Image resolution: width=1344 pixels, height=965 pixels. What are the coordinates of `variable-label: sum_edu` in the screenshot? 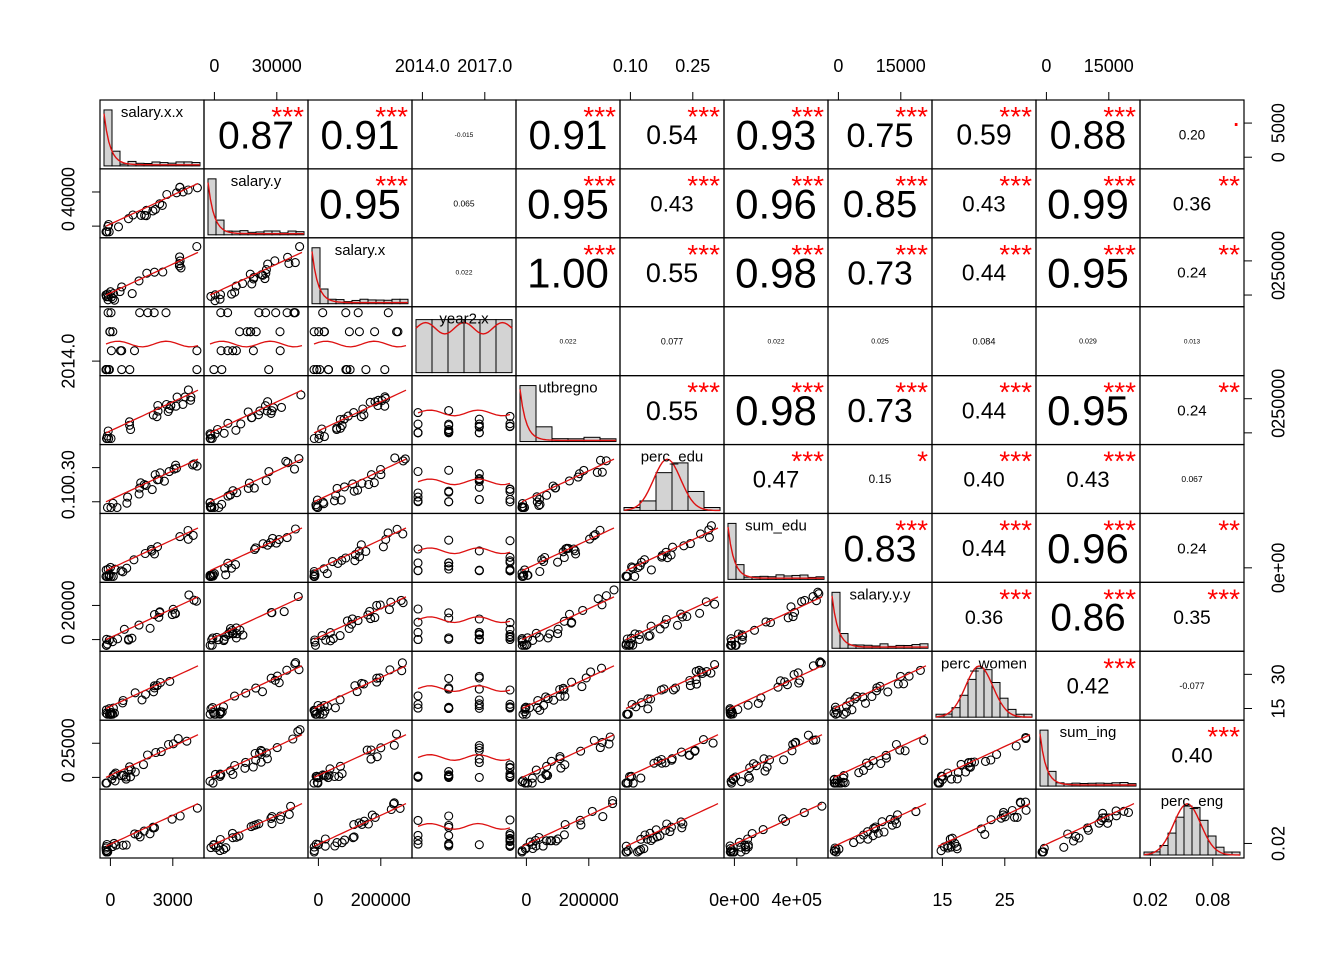 It's located at (776, 525).